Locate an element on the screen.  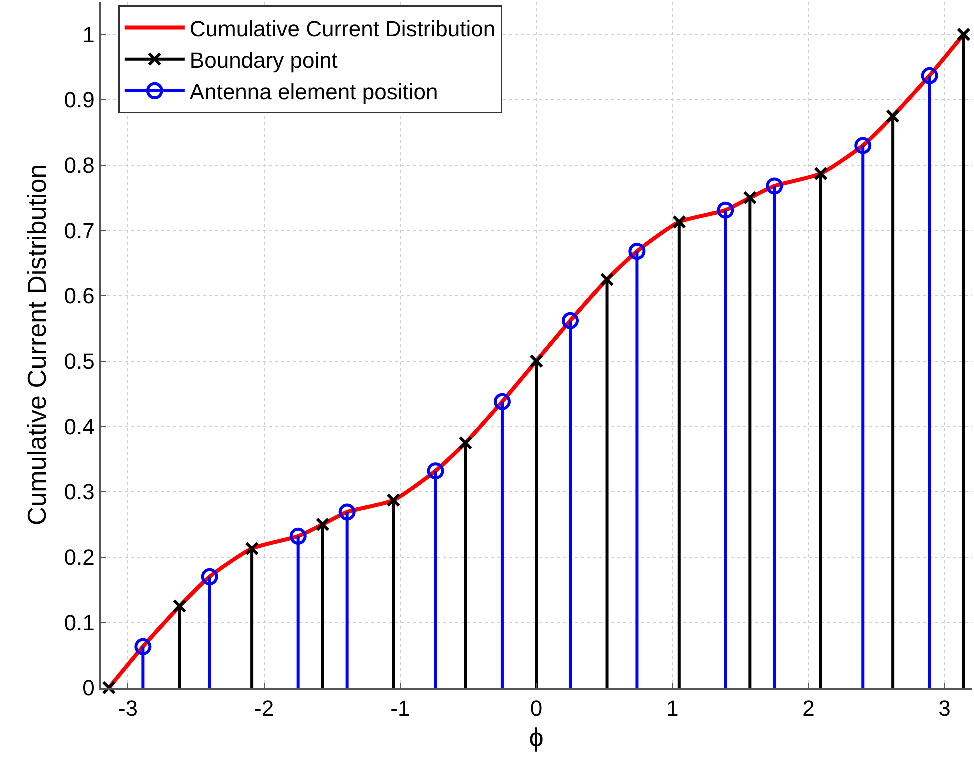
x-tick-label: -2 is located at coordinates (264, 709).